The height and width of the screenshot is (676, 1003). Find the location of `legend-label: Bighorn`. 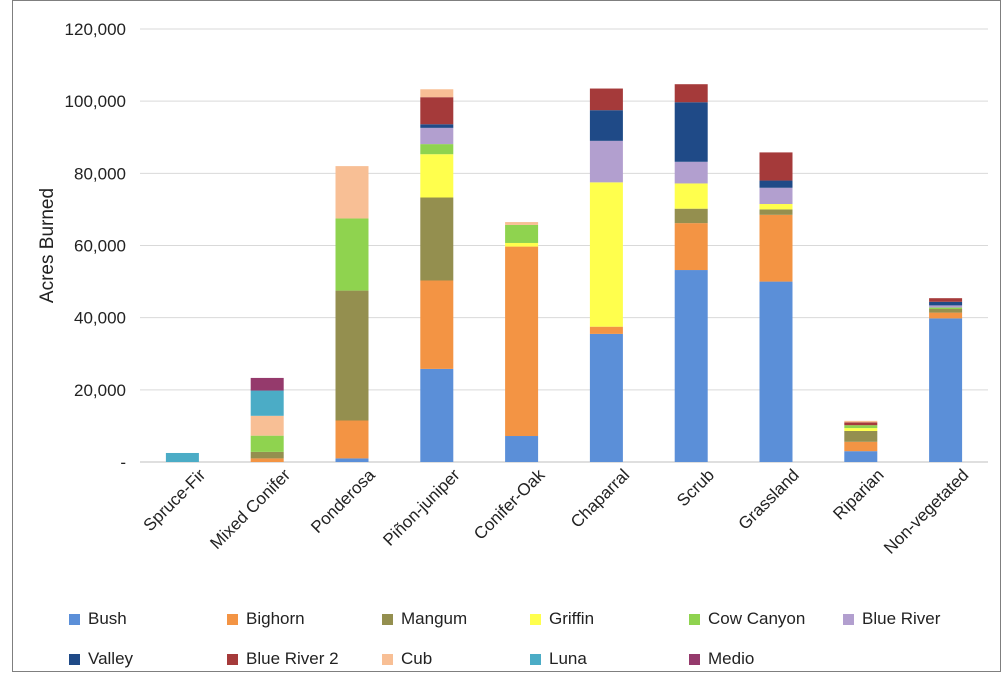

legend-label: Bighorn is located at coordinates (275, 618).